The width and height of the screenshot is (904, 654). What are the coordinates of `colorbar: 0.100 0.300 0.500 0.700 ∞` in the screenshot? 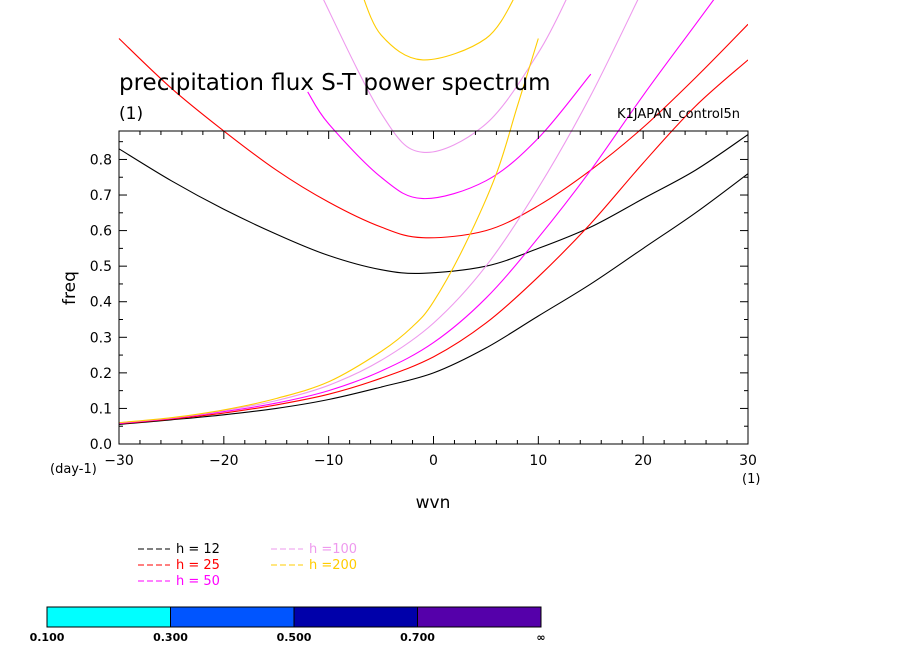 It's located at (288, 625).